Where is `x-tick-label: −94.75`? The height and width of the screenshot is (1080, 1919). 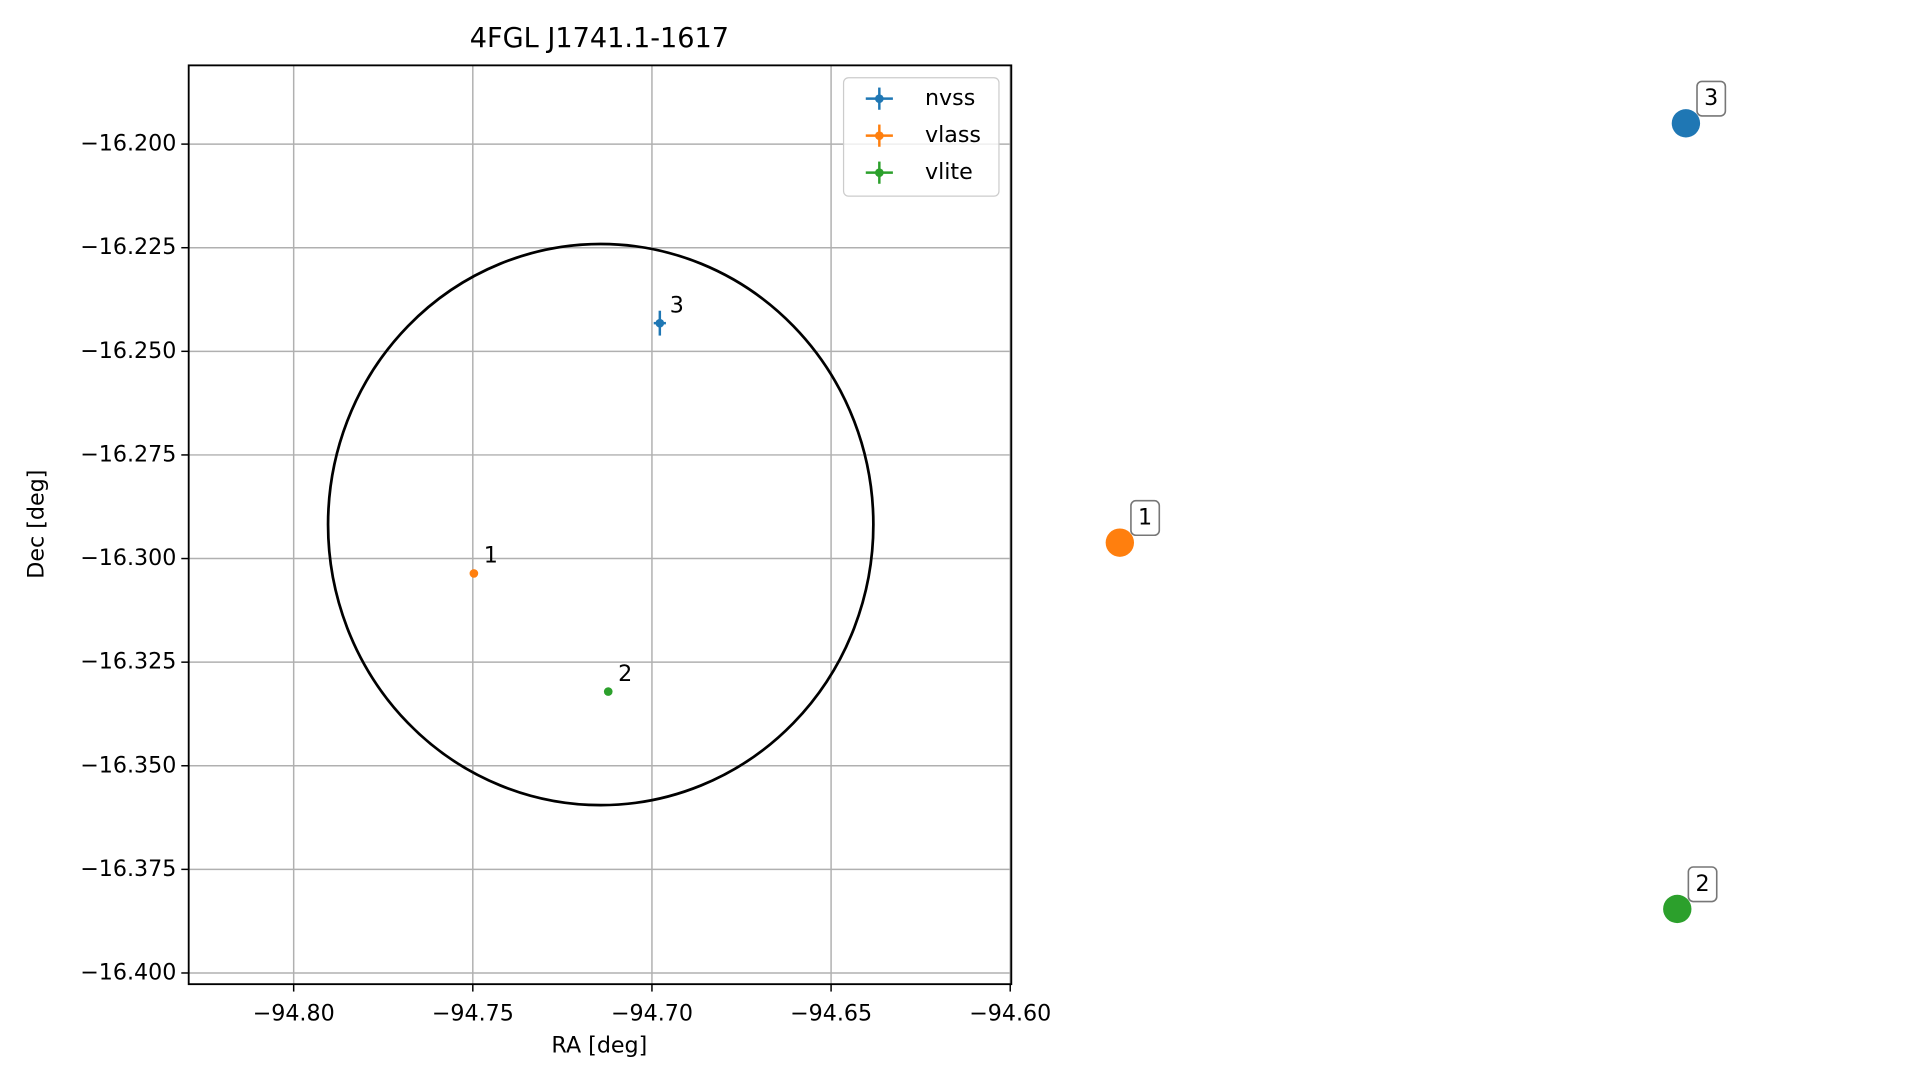 x-tick-label: −94.75 is located at coordinates (473, 1013).